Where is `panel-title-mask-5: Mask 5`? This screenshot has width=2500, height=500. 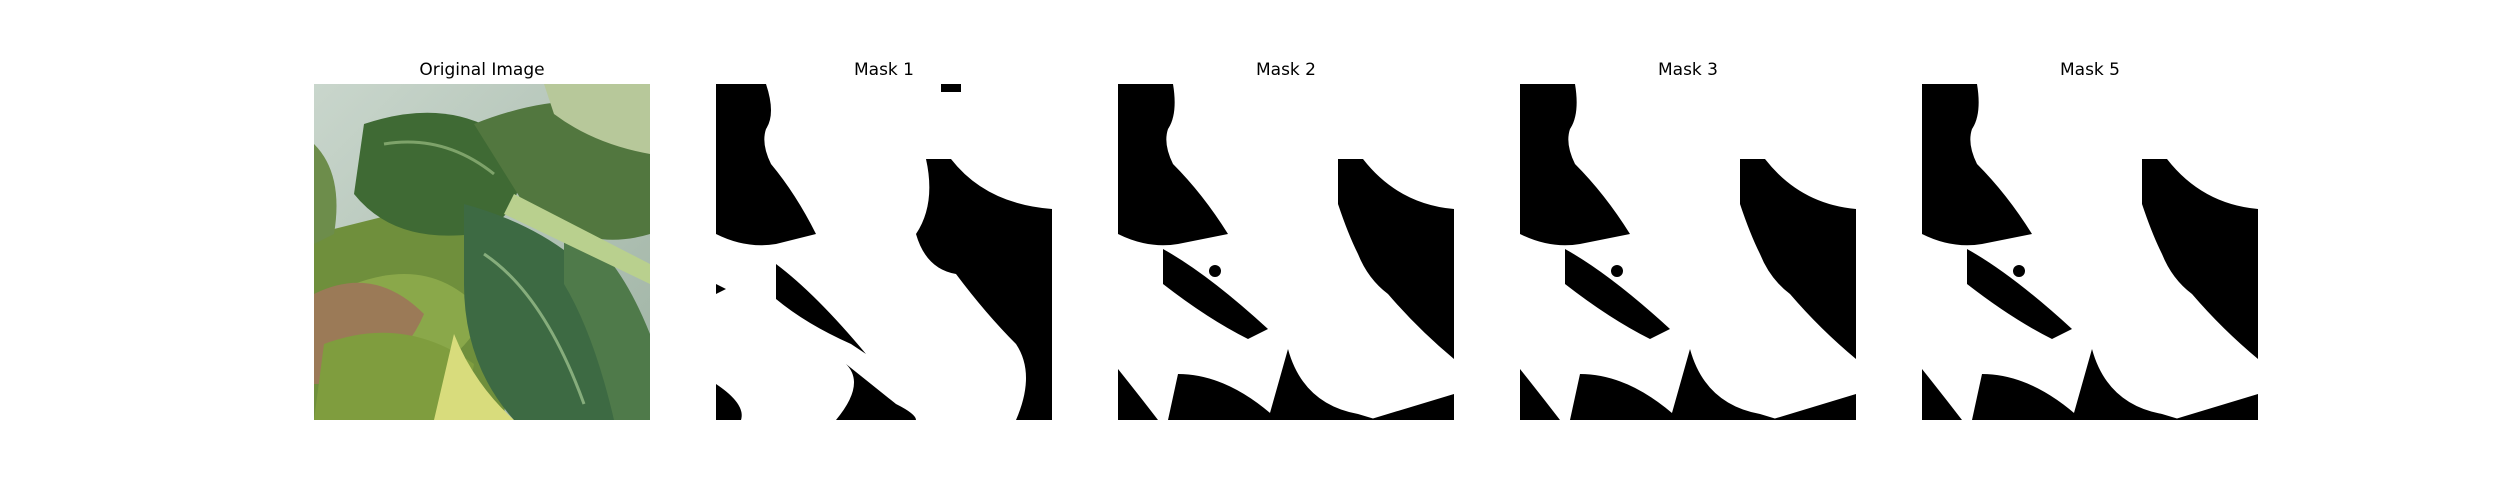
panel-title-mask-5: Mask 5 is located at coordinates (2089, 70).